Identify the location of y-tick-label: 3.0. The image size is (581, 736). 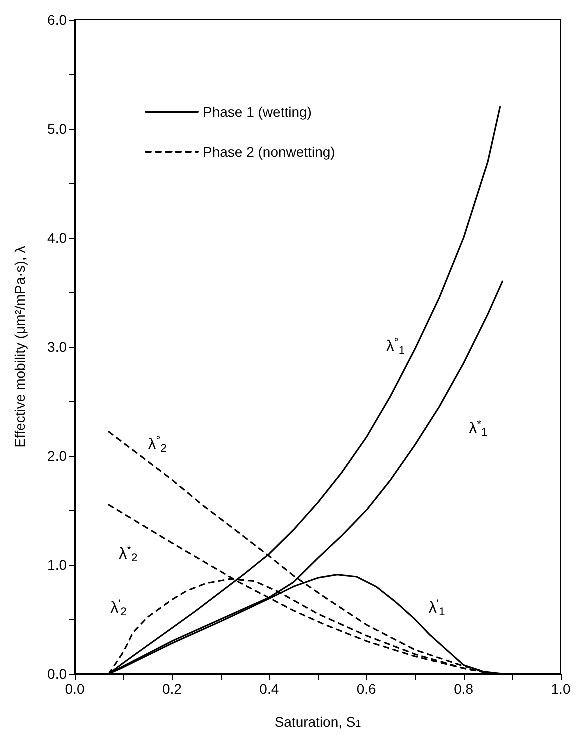
(58, 347).